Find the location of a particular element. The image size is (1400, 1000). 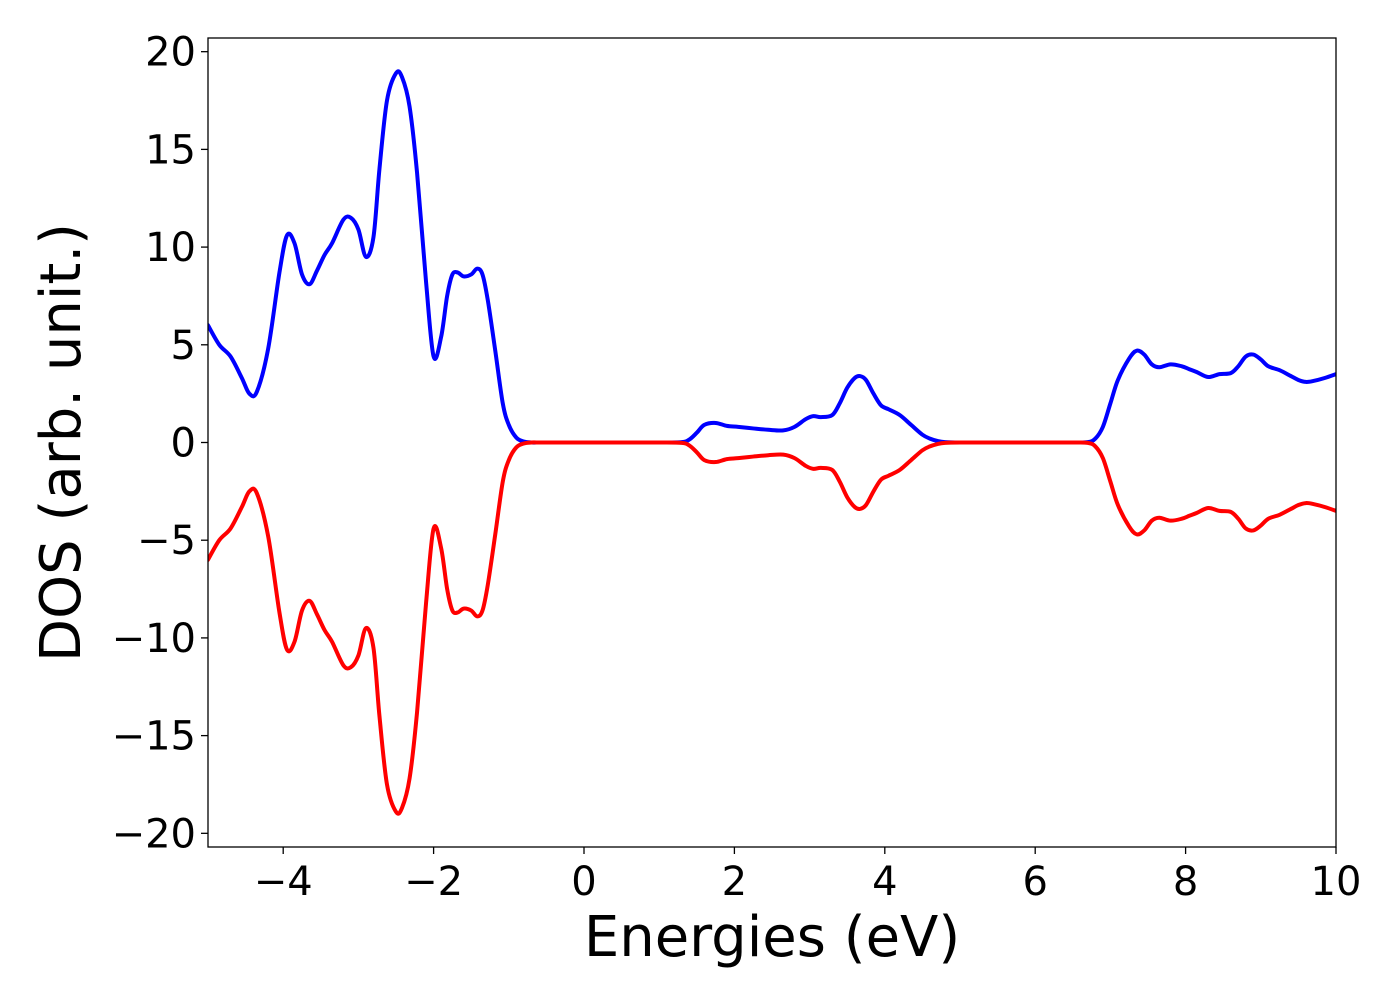

y-tick-label: 10 is located at coordinates (170, 248).